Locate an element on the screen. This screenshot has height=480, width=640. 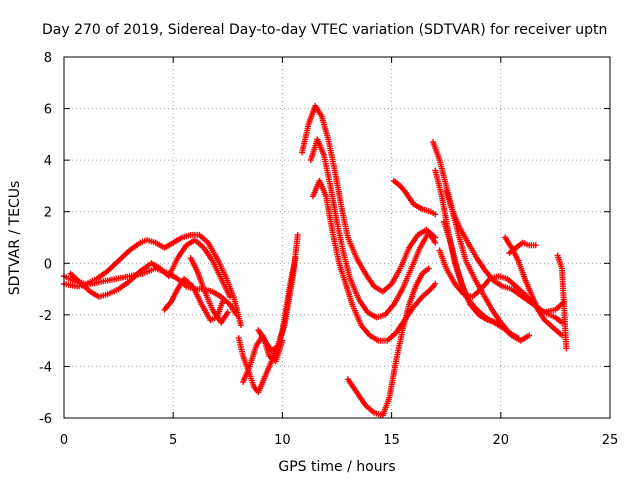
y-tick-label: 6 is located at coordinates (48, 110).